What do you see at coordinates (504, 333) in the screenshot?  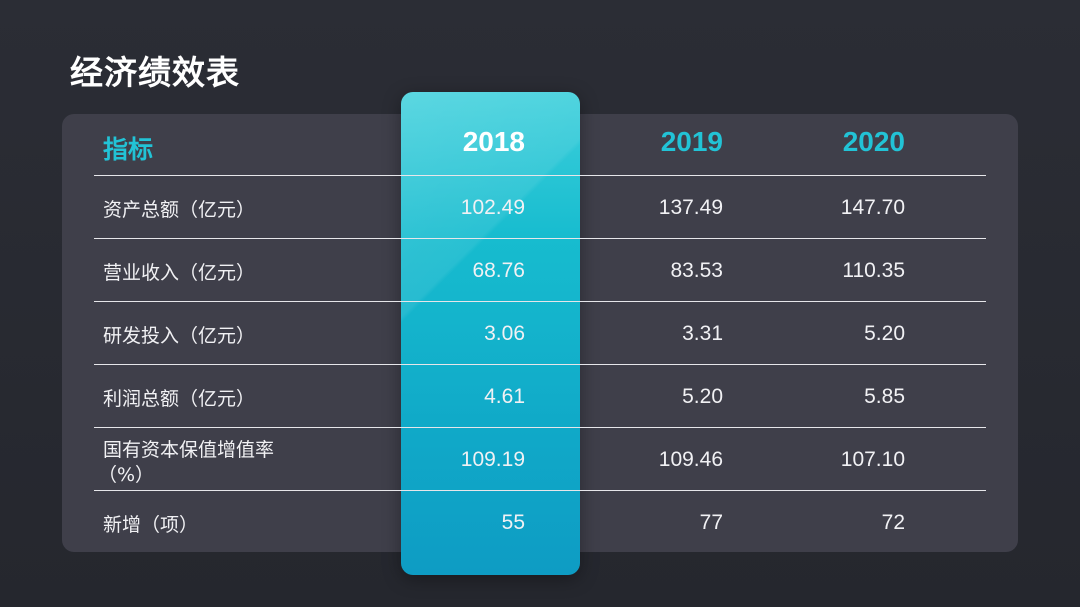 I see `cell-rd-2018: 3.06` at bounding box center [504, 333].